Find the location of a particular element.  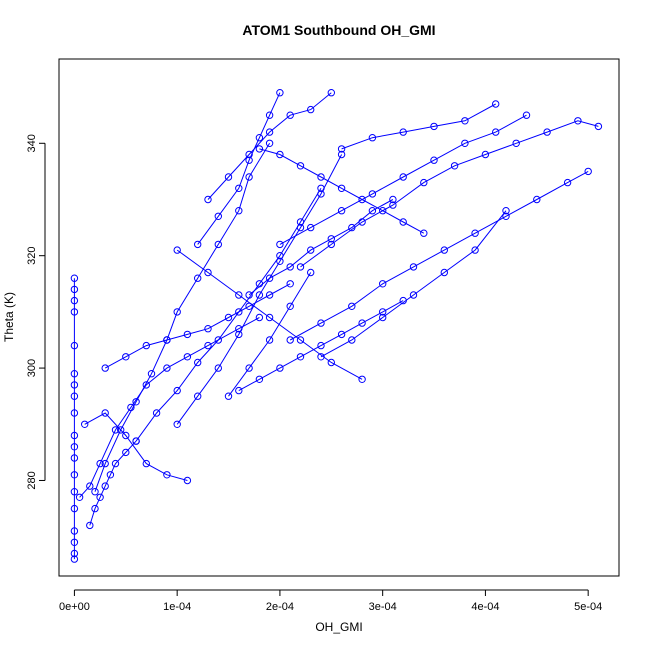

x-tick-label: 4e-04 is located at coordinates (485, 607).